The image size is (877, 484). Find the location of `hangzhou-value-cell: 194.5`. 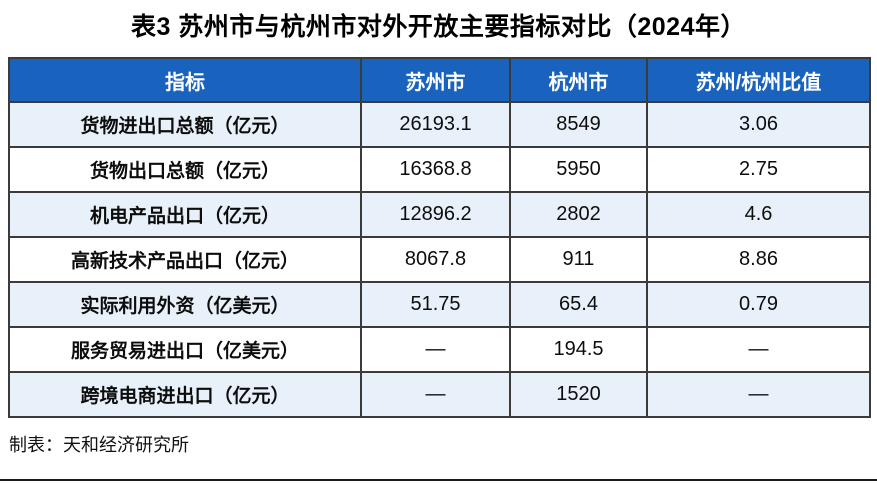

hangzhou-value-cell: 194.5 is located at coordinates (578, 349).